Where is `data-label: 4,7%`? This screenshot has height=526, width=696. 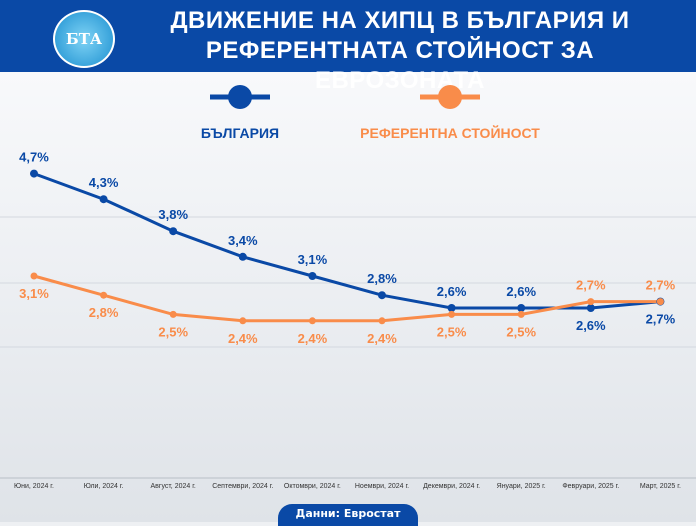
data-label: 4,7% is located at coordinates (34, 157).